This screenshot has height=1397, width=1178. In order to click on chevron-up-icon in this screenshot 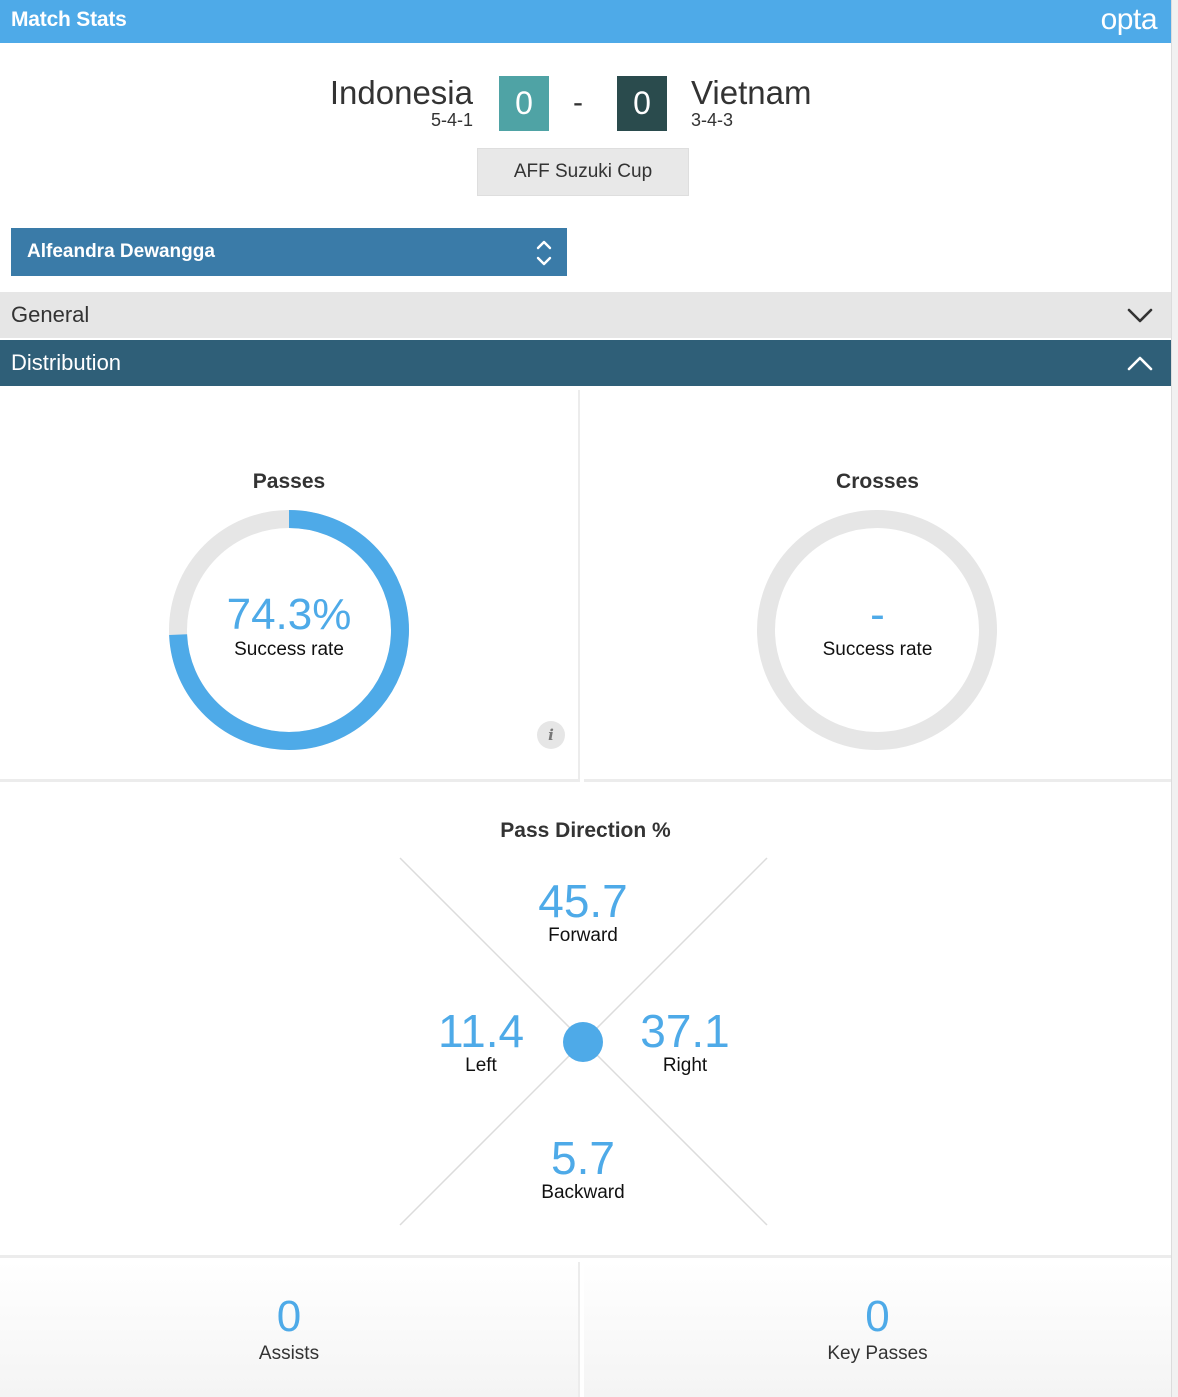, I will do `click(1140, 363)`.